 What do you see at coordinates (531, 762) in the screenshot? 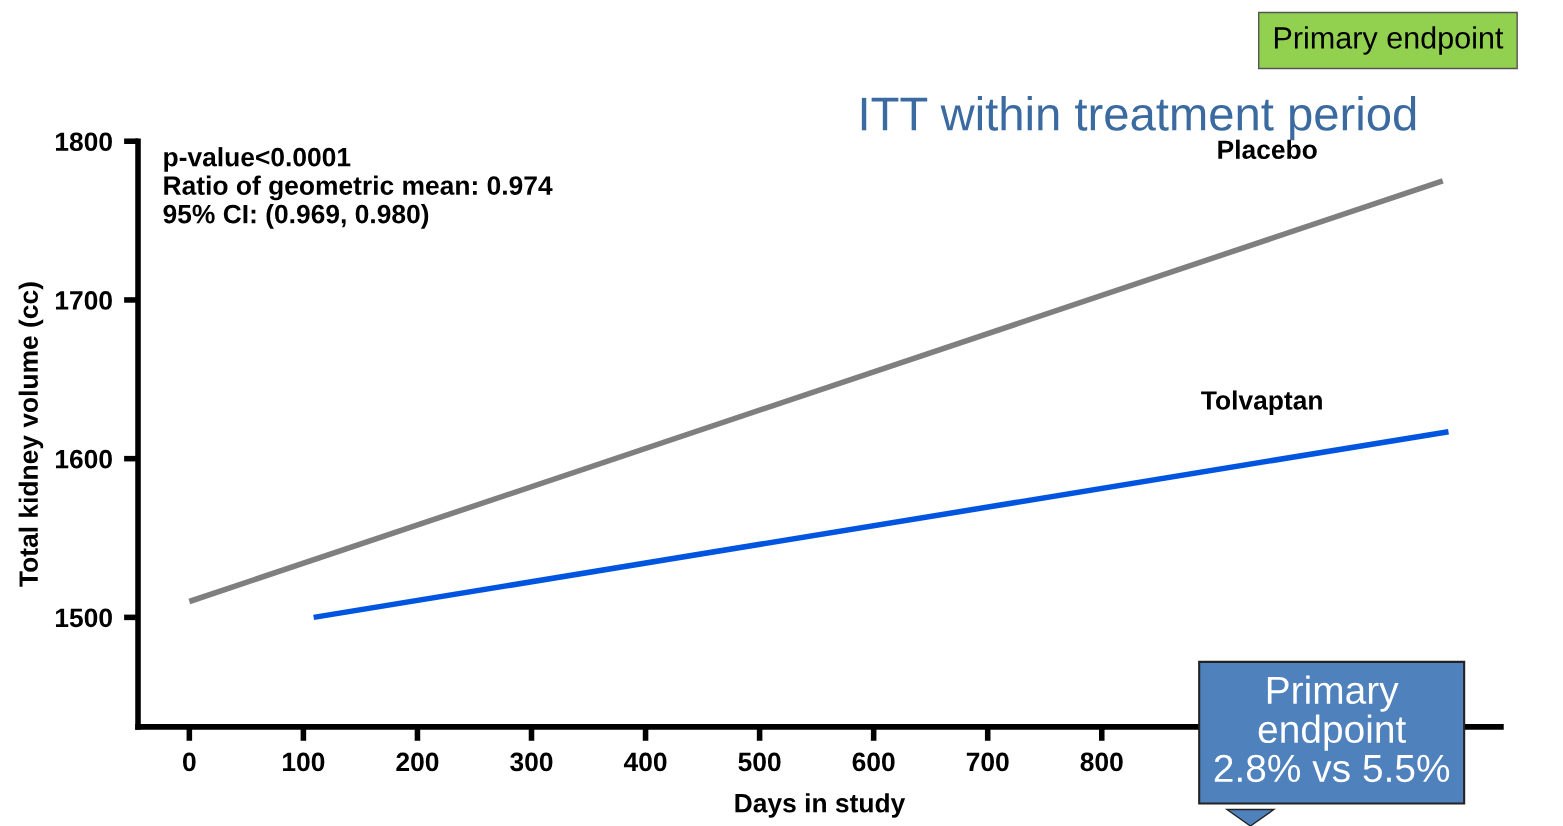
I see `x-tick-label: 300` at bounding box center [531, 762].